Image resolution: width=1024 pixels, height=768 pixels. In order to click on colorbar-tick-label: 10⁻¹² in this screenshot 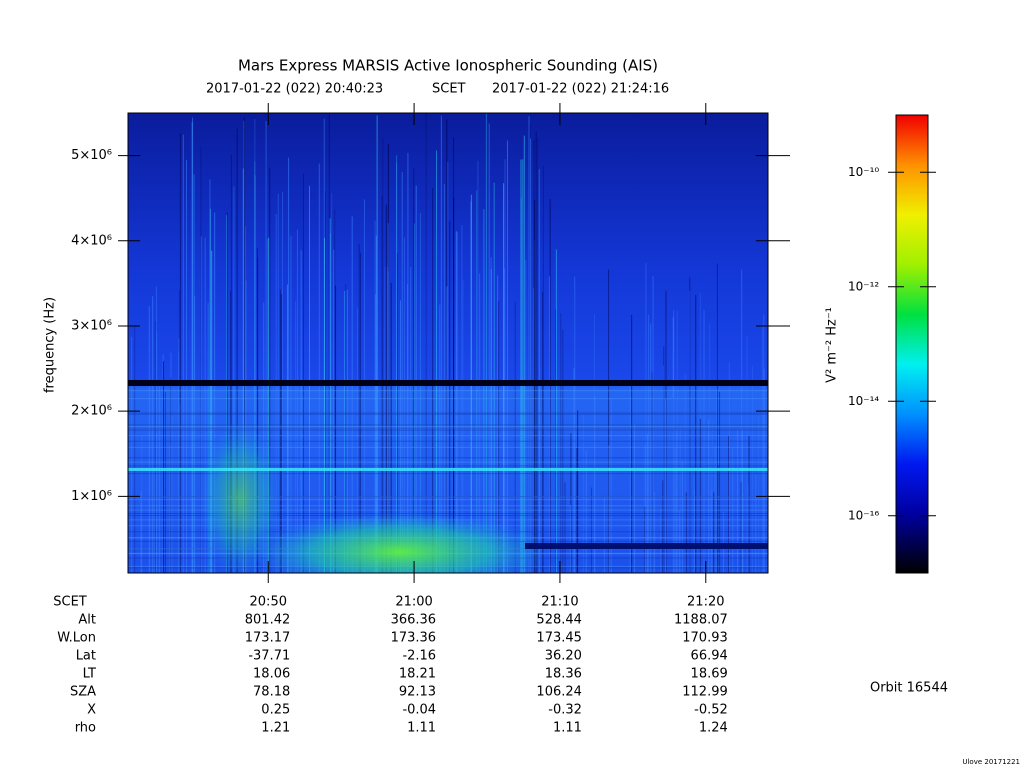, I will do `click(863, 286)`.